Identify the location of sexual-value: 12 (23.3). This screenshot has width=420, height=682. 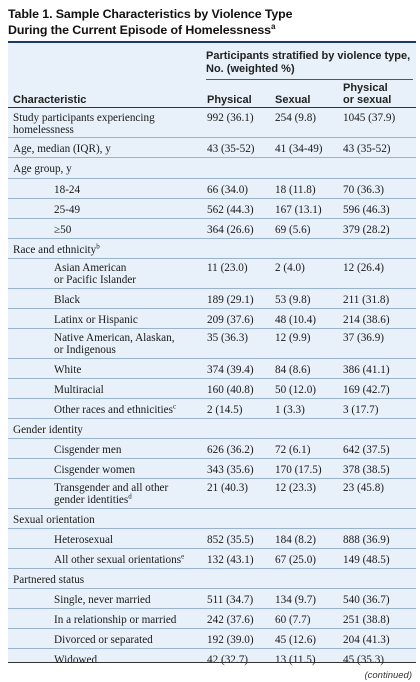
(296, 488).